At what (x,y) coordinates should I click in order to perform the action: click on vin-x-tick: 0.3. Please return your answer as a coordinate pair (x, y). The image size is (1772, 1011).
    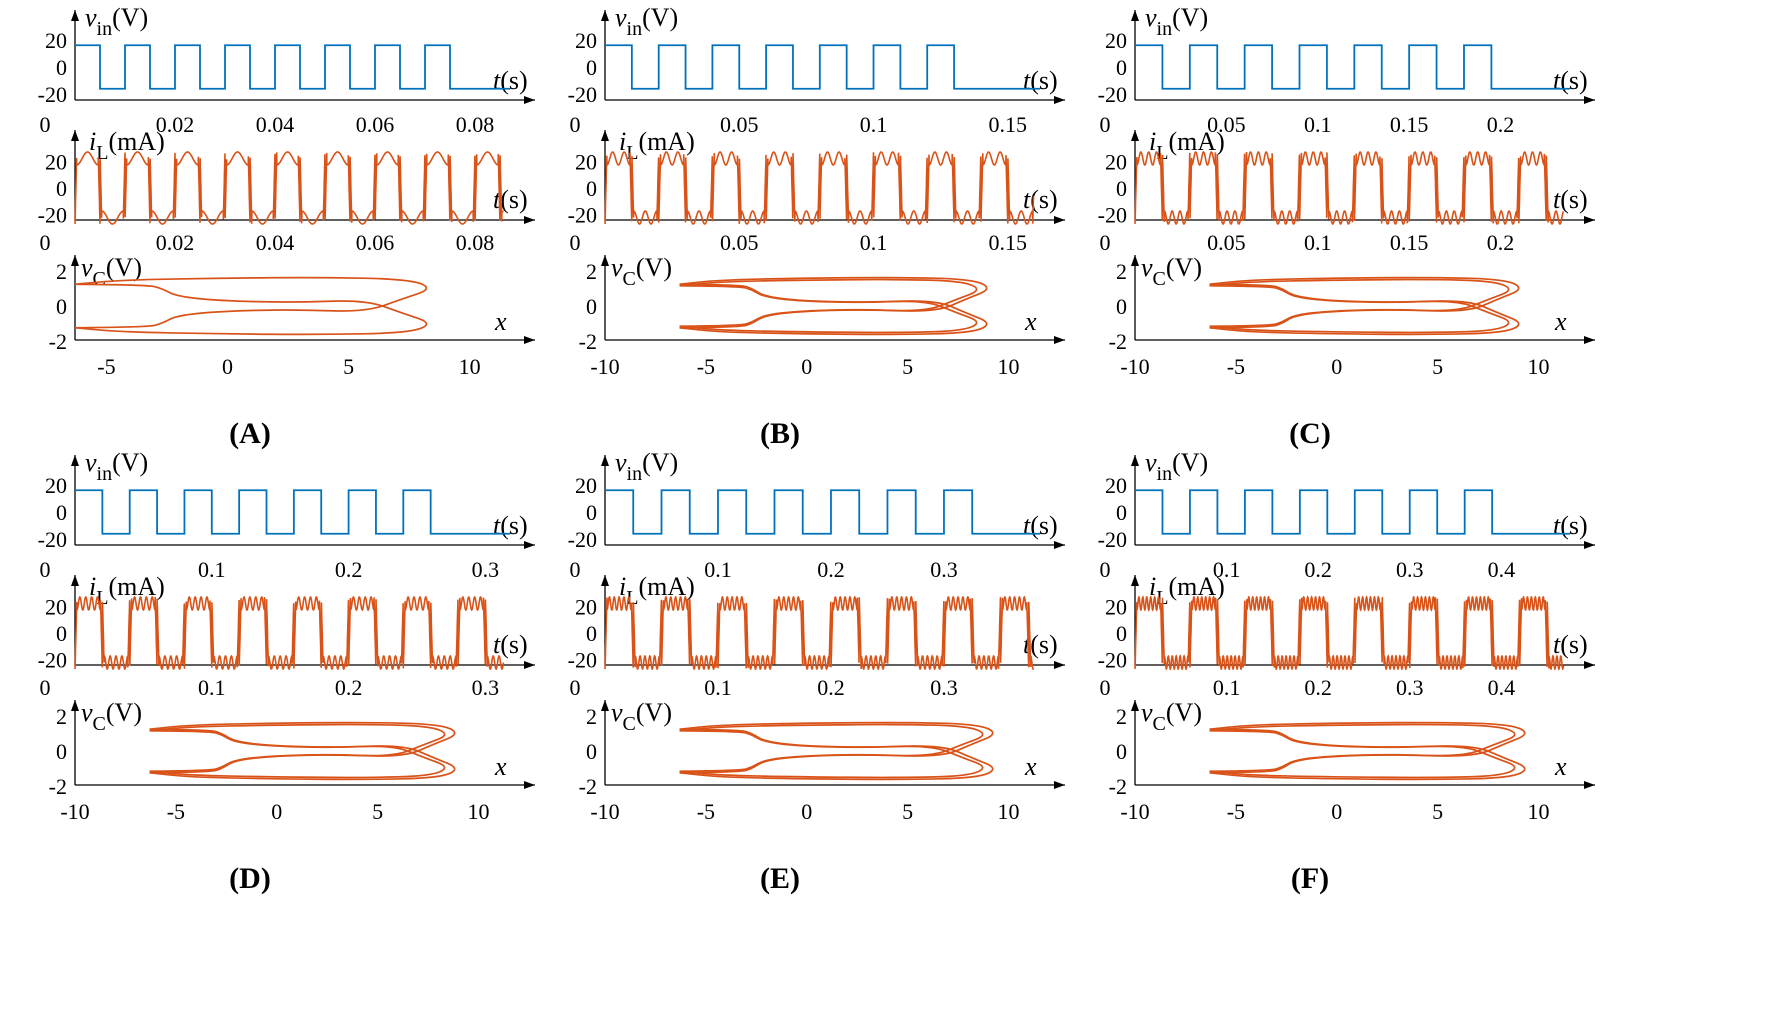
    Looking at the image, I should click on (944, 569).